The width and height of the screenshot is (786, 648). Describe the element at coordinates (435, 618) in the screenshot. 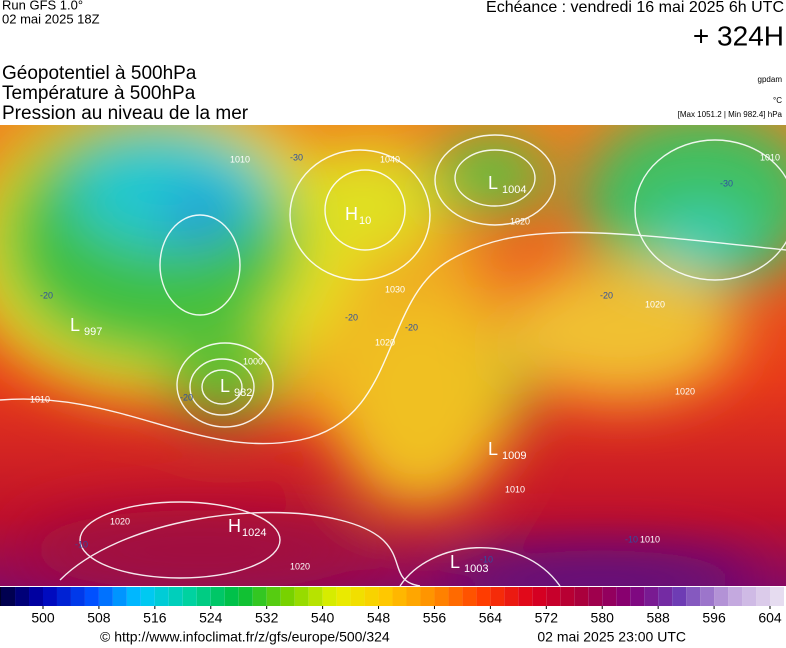

I see `colorbar-tick-label: 556` at that location.